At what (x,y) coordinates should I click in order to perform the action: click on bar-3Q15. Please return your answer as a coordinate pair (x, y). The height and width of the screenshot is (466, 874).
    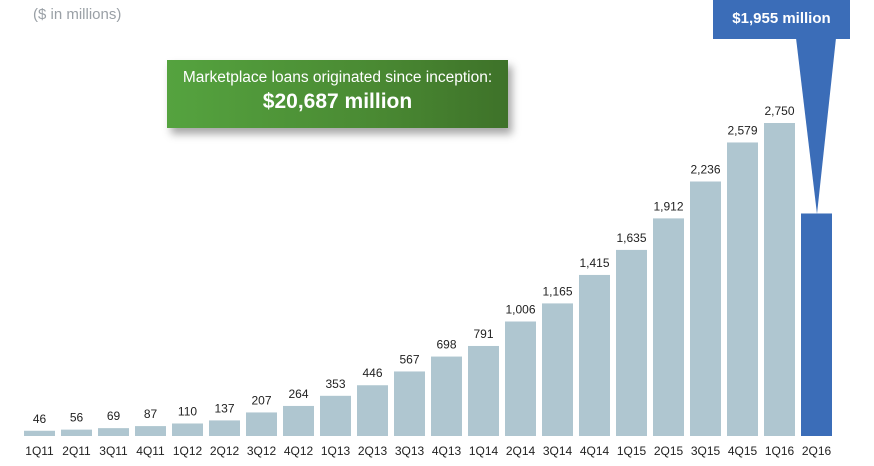
    Looking at the image, I should click on (705, 308).